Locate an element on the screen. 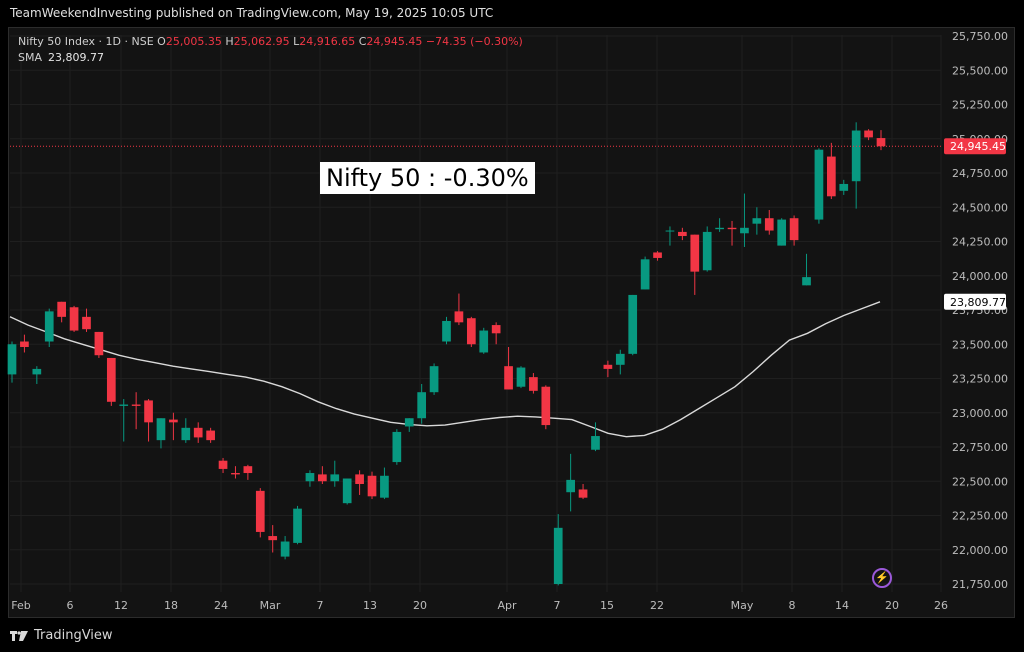 The image size is (1024, 652). tradingview-logo-icon is located at coordinates (19, 635).